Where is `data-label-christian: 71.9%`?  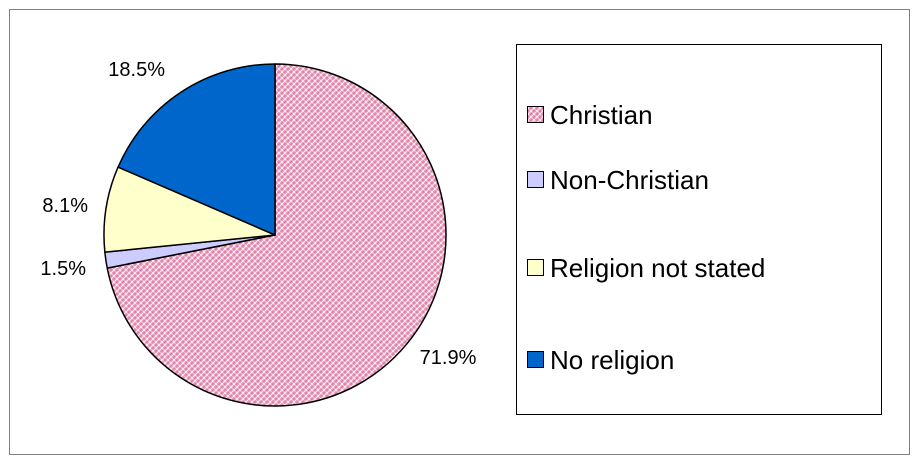
data-label-christian: 71.9% is located at coordinates (448, 358).